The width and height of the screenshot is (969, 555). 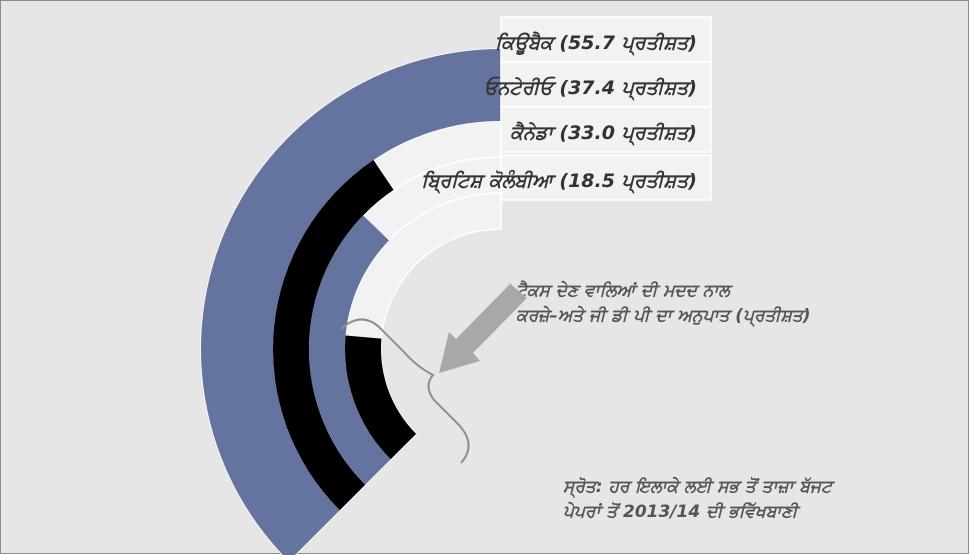 What do you see at coordinates (624, 290) in the screenshot?
I see `annotation-line-1: ਟੈਕਸ ਦੇਣ ਵਾਲਿਆਂ ਦੀ ਮਦਦ ਨਾਲ` at bounding box center [624, 290].